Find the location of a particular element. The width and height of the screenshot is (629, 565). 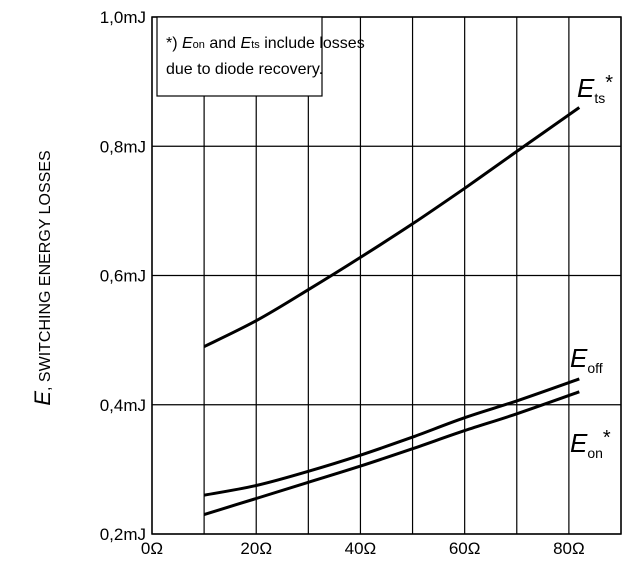

x-tick-label: 40Ω is located at coordinates (361, 548).